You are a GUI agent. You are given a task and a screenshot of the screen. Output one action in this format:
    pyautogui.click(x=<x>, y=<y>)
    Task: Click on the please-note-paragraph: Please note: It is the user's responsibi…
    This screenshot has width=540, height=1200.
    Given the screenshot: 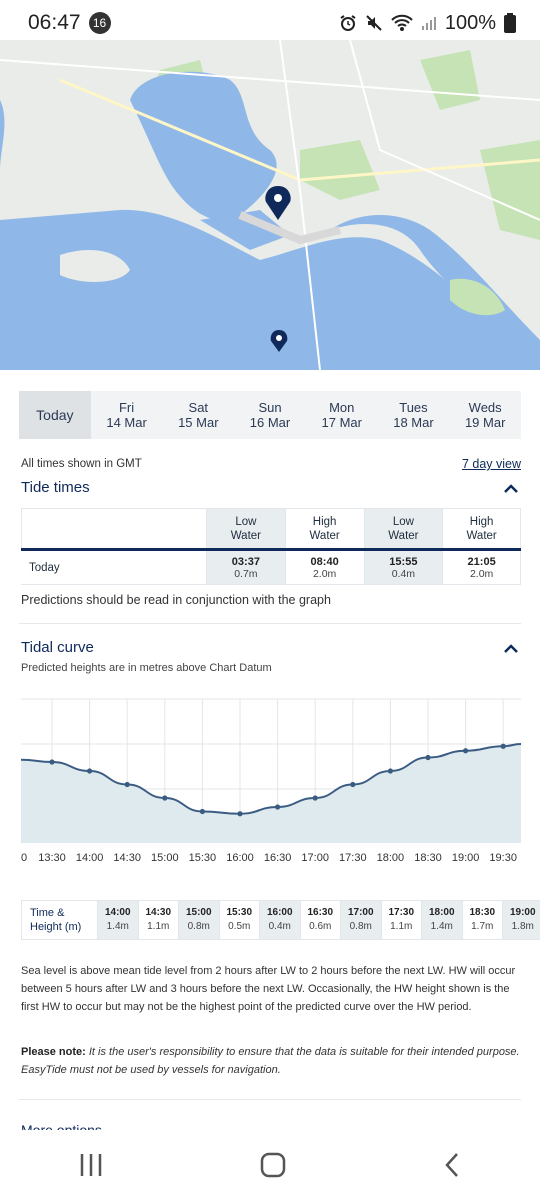 What is the action you would take?
    pyautogui.click(x=271, y=1061)
    